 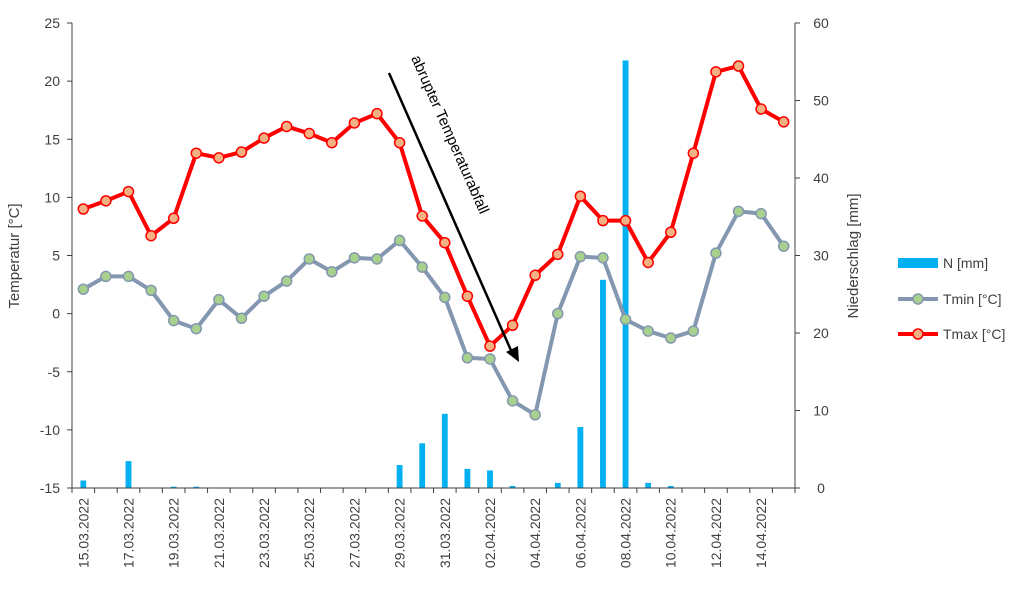 What do you see at coordinates (56, 256) in the screenshot?
I see `left-tick-label: 5` at bounding box center [56, 256].